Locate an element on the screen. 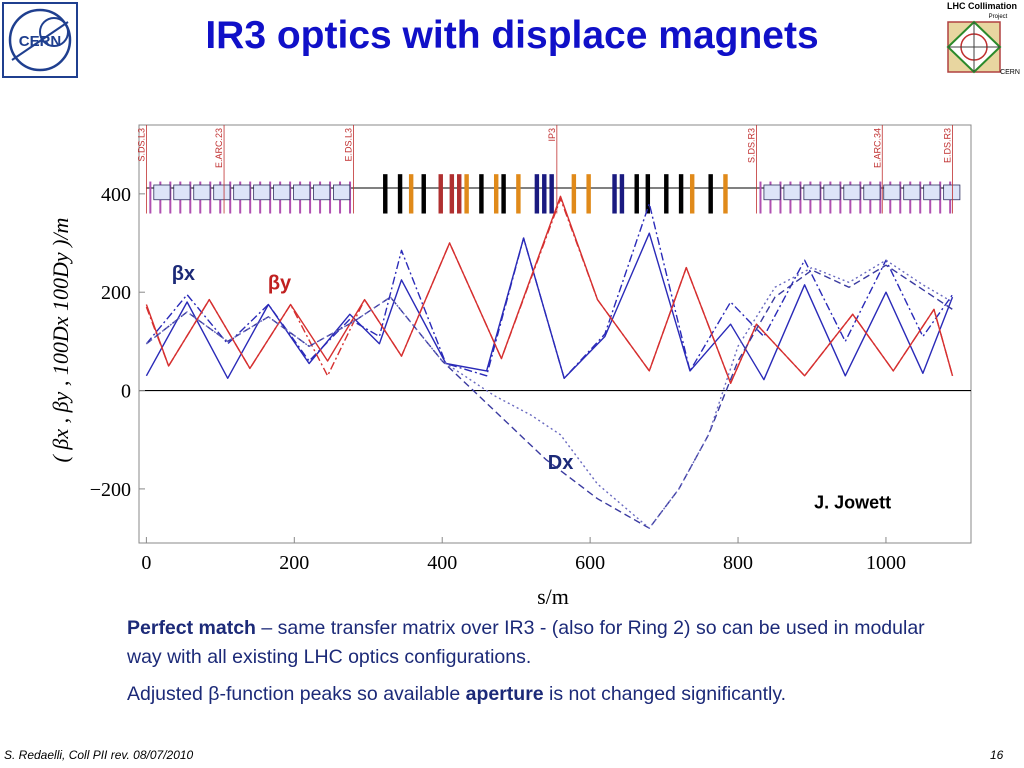 Image resolution: width=1024 pixels, height=768 pixels. section-marker-label: E.DS.R3 is located at coordinates (948, 145).